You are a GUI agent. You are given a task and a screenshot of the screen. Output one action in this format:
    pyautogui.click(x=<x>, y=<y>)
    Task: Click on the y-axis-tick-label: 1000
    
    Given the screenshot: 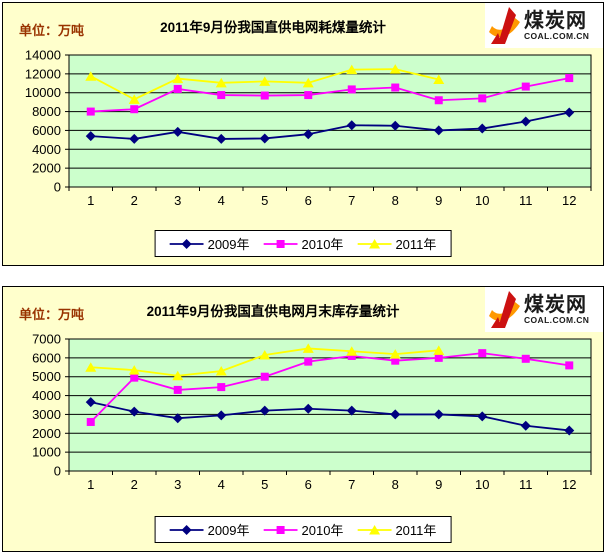 What is the action you would take?
    pyautogui.click(x=46, y=452)
    